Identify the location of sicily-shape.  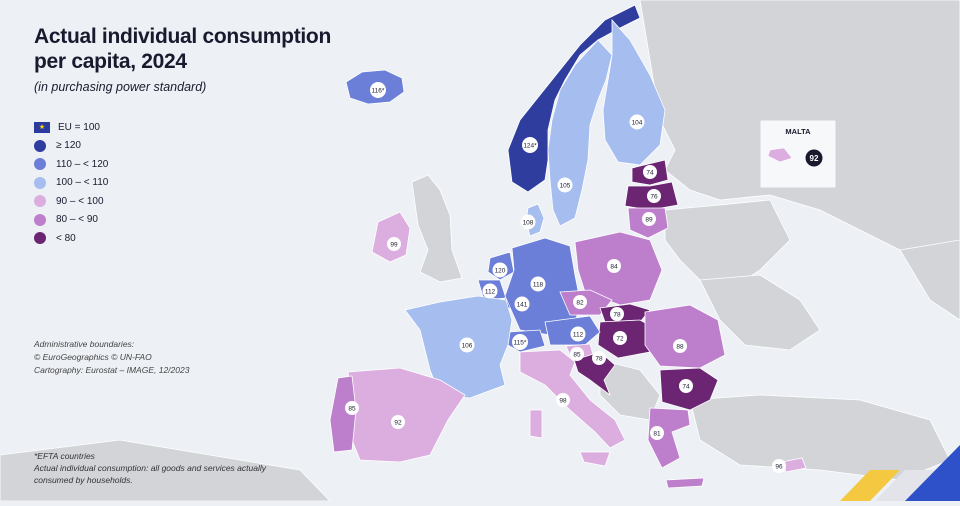
(595, 459).